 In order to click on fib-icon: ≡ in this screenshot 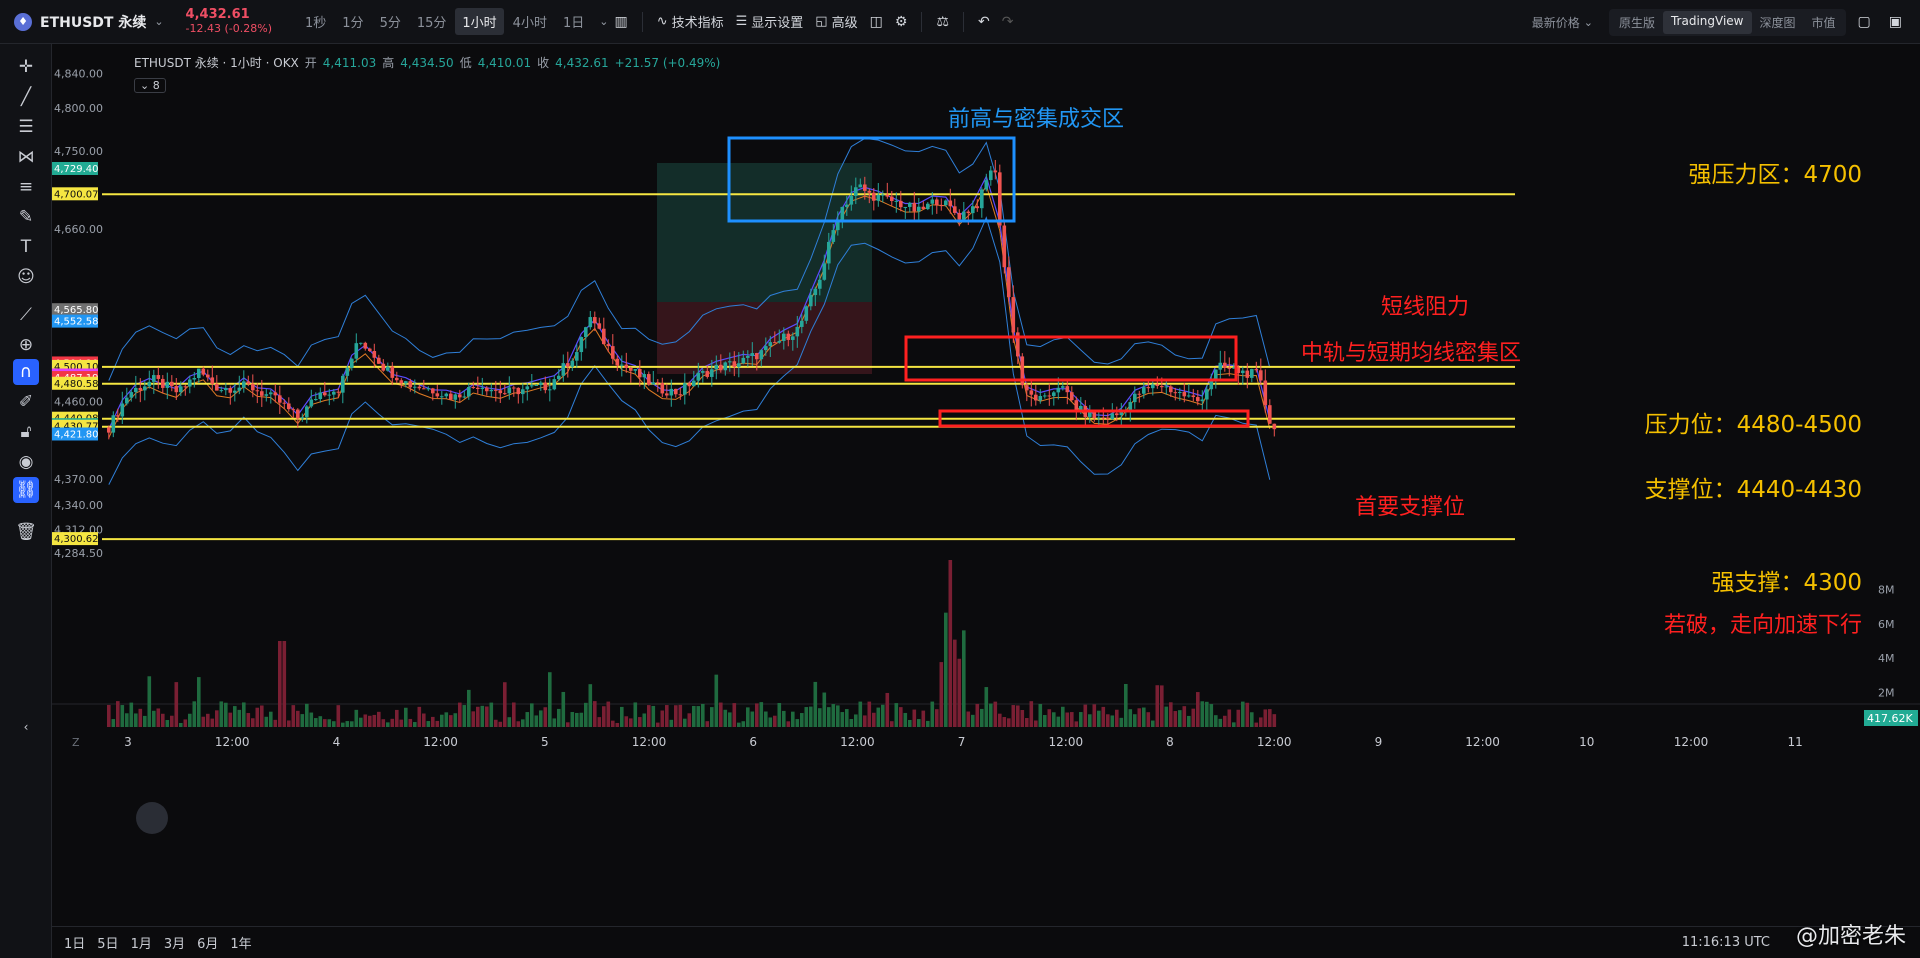, I will do `click(26, 187)`.